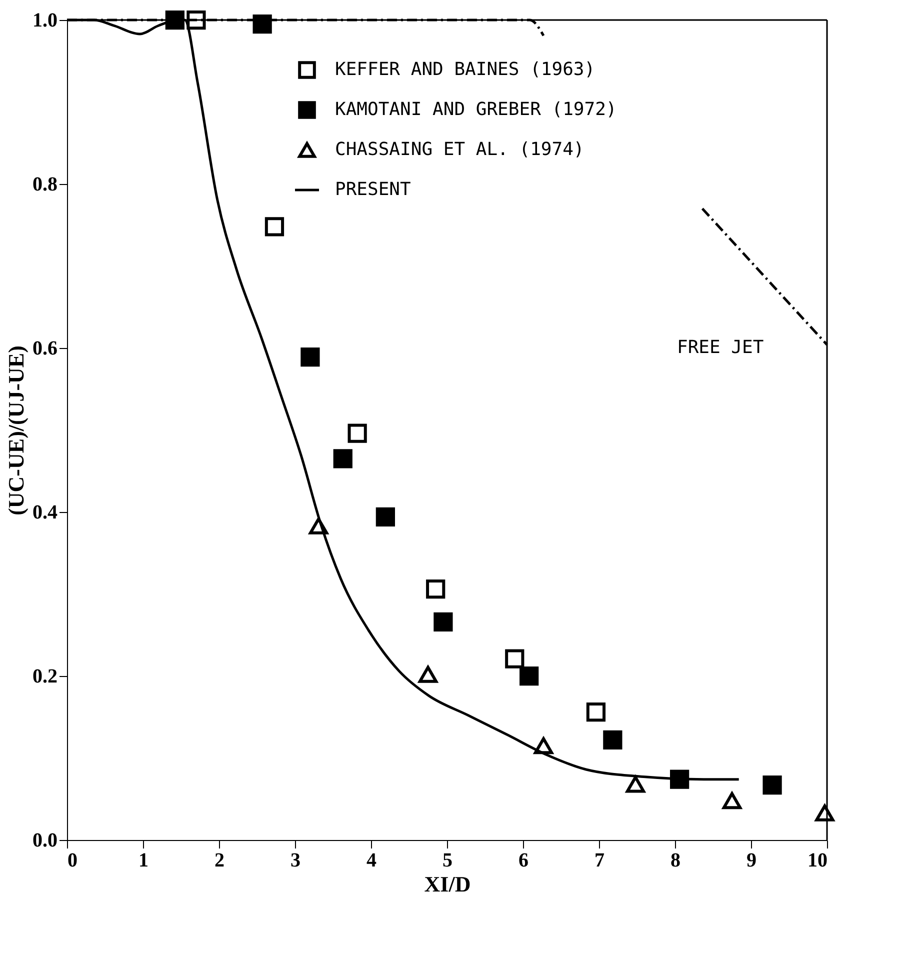 This screenshot has height=970, width=908. I want to click on y-tick-label: 0.8, so click(45, 185).